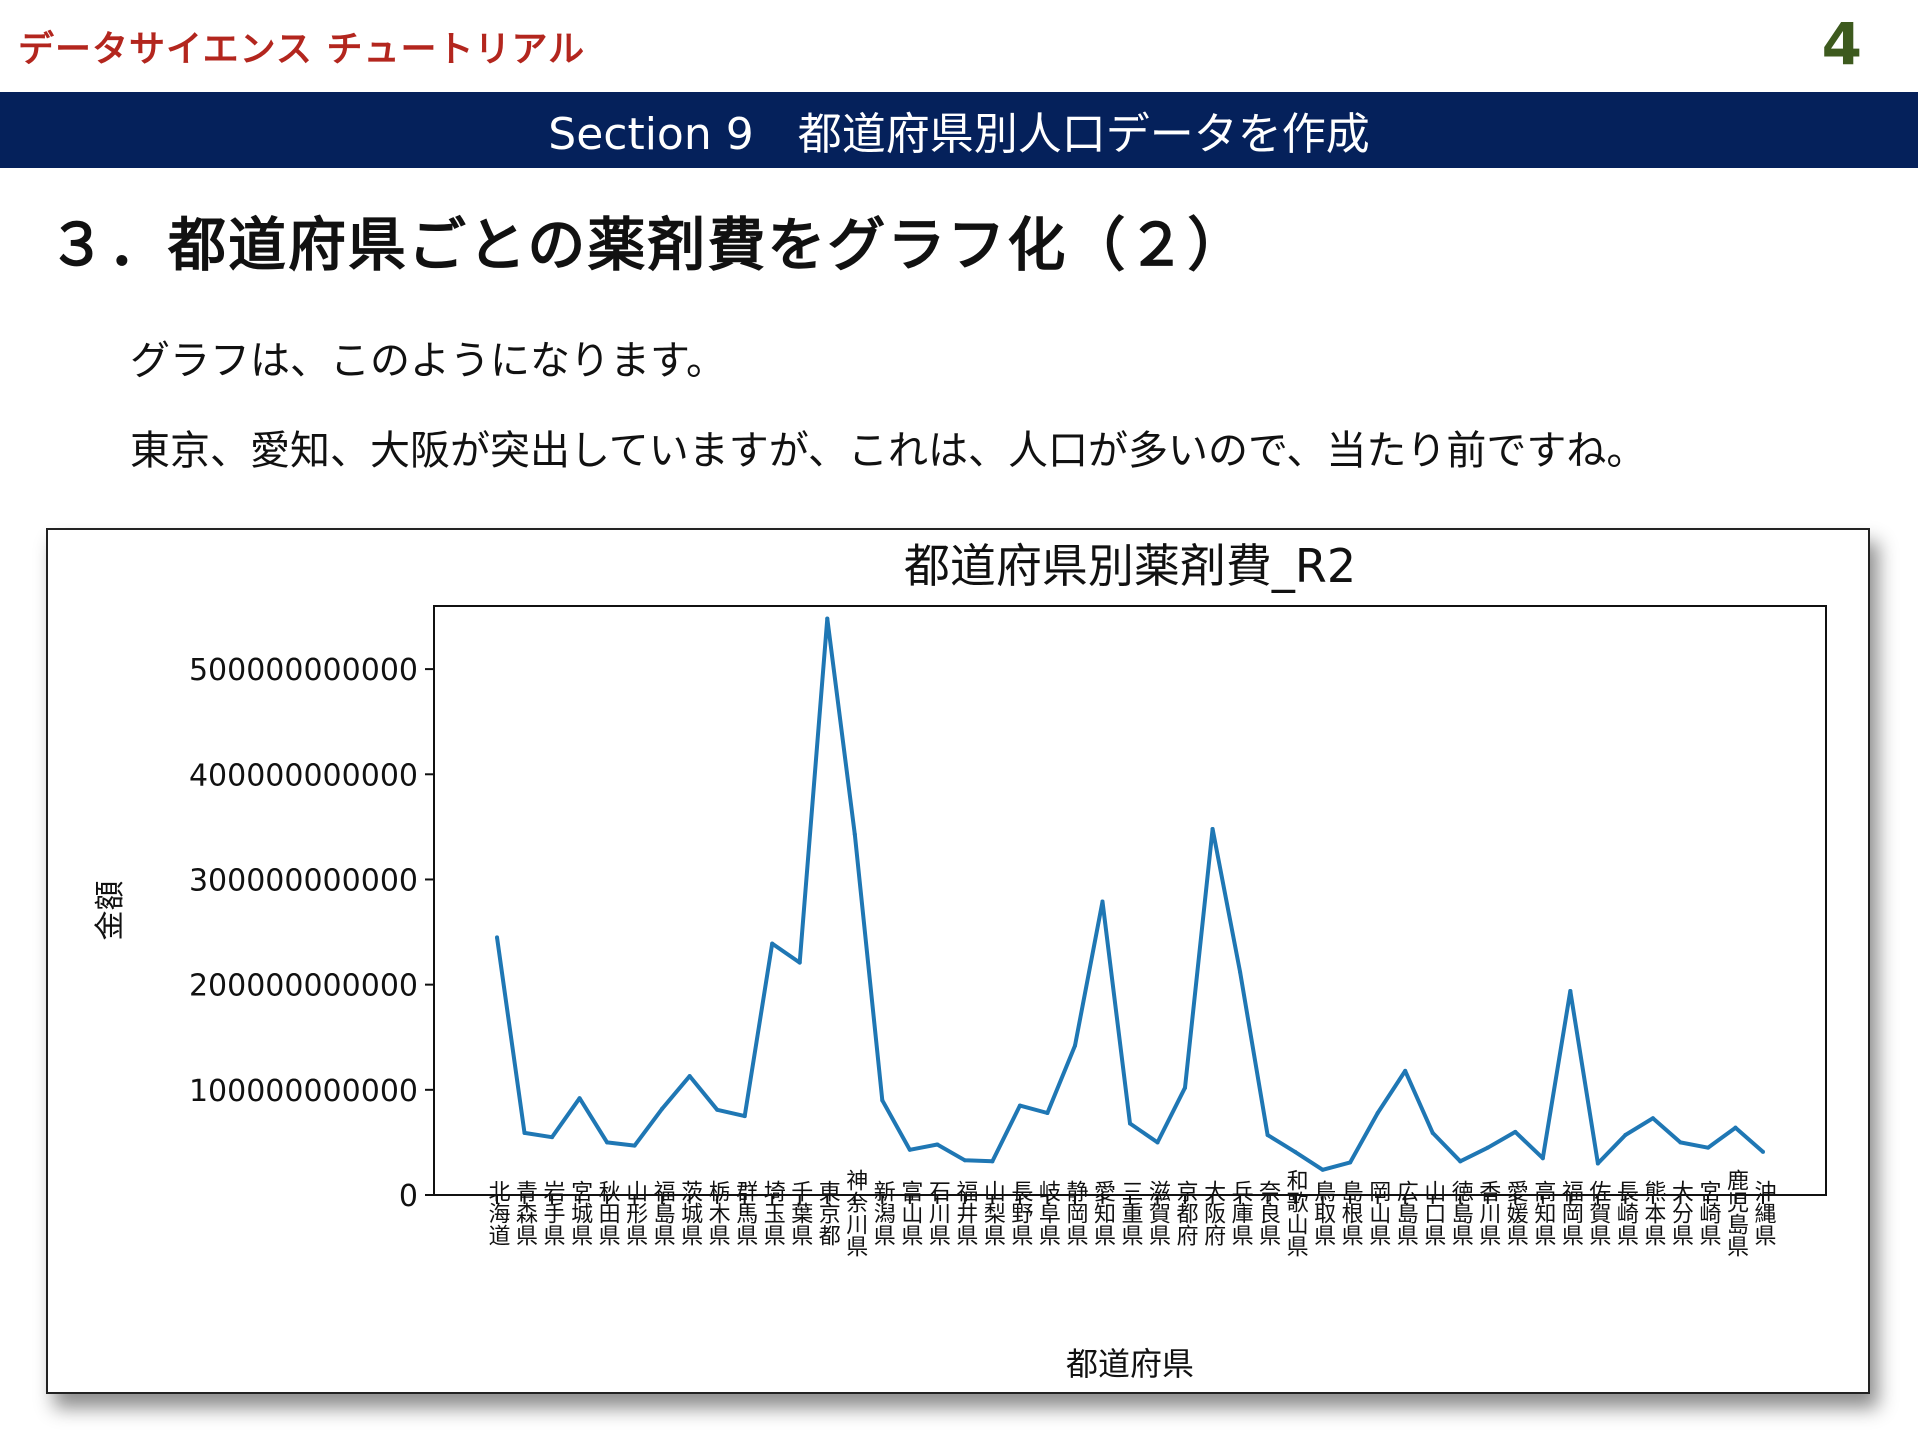 The height and width of the screenshot is (1440, 1920). Describe the element at coordinates (553, 1213) in the screenshot. I see `x-tick-label: 岩手県` at that location.